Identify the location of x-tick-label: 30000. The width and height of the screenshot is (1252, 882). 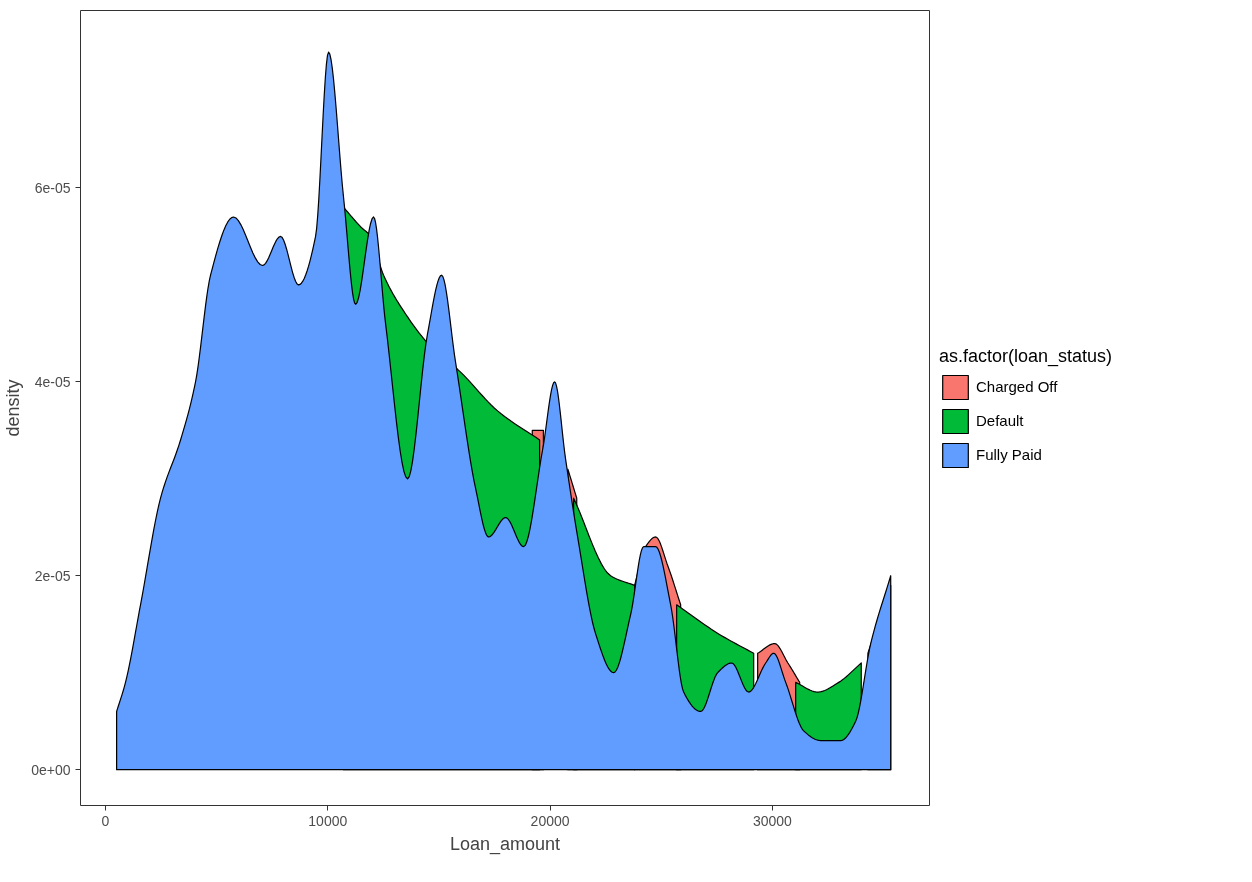
(772, 820).